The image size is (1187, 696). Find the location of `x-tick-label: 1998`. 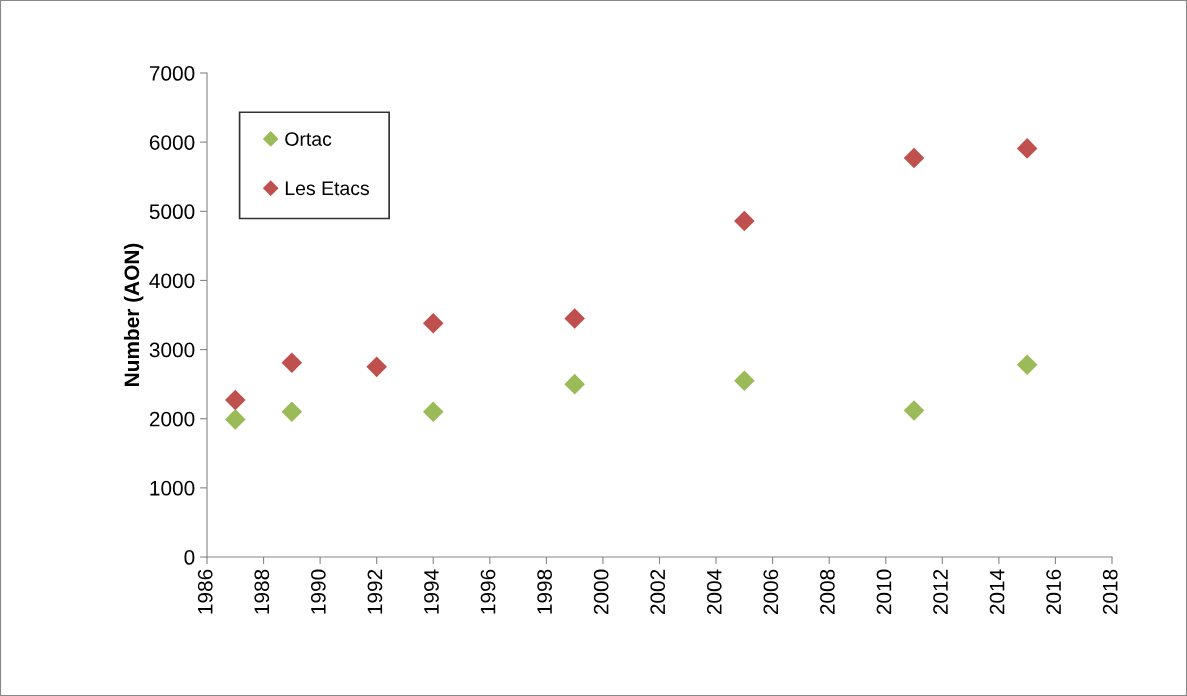

x-tick-label: 1998 is located at coordinates (544, 591).